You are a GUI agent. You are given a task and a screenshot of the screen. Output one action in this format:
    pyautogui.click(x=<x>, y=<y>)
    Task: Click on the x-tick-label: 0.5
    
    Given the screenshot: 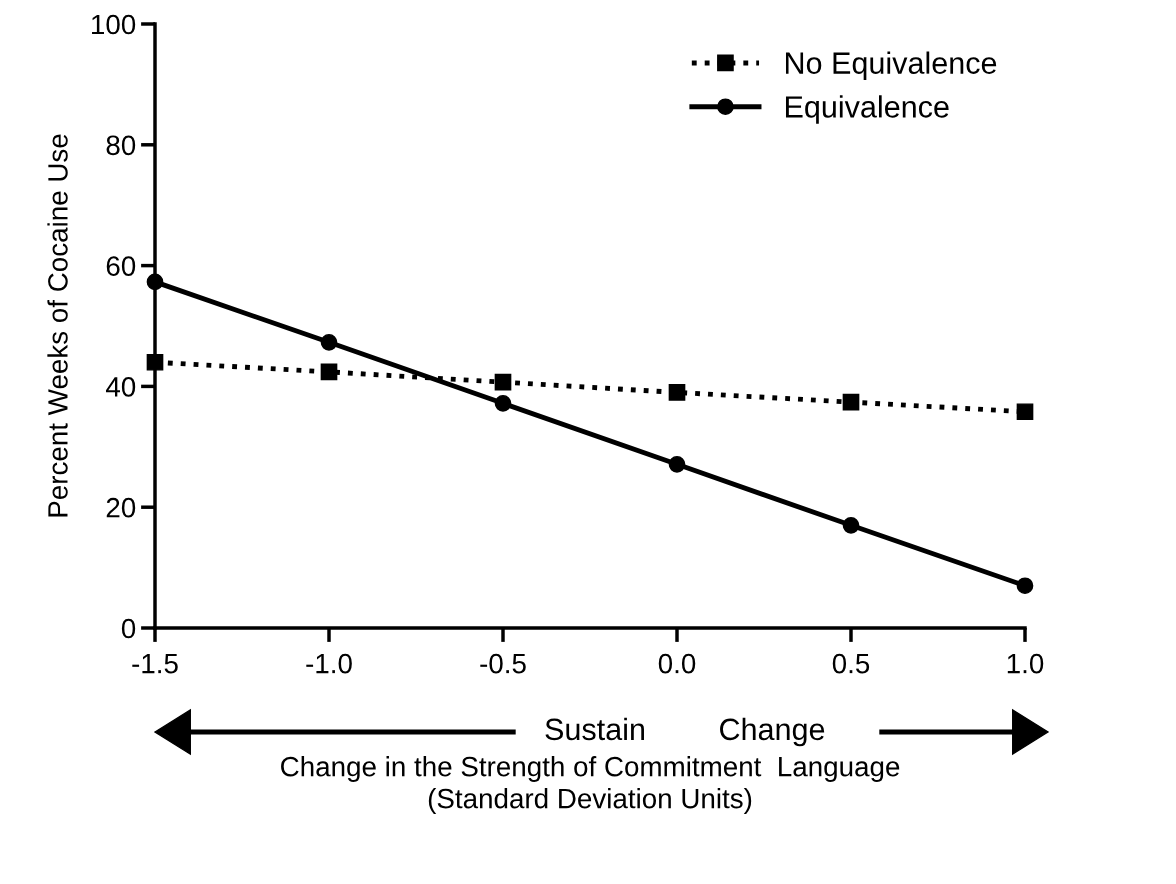 What is the action you would take?
    pyautogui.click(x=851, y=663)
    